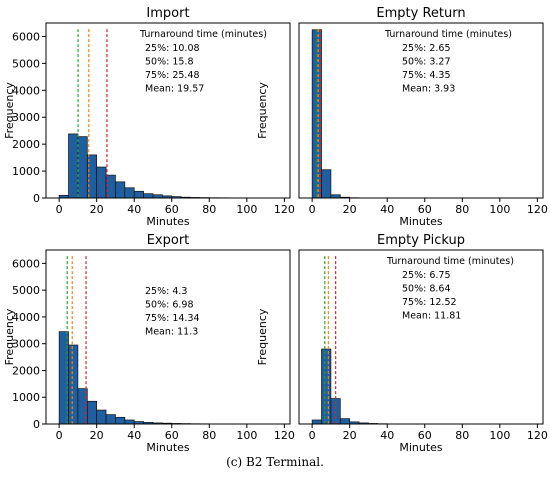  Describe the element at coordinates (426, 48) in the screenshot. I see `stats-line: 25%: 2.65` at that location.